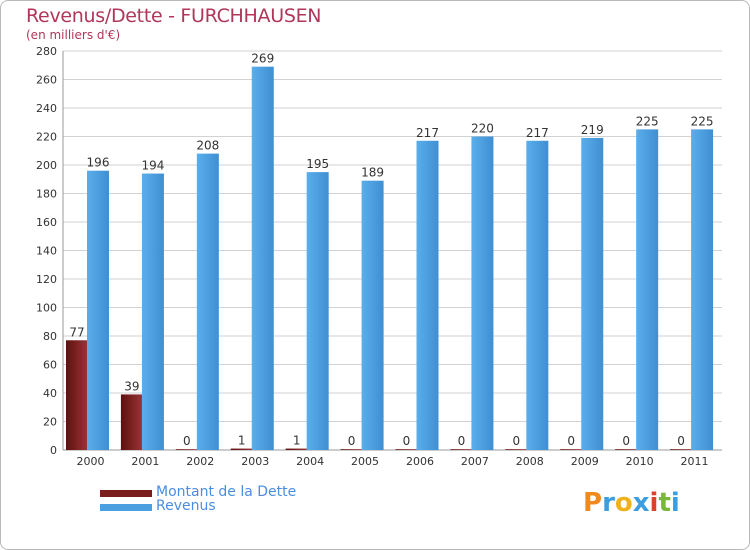 The width and height of the screenshot is (750, 550). What do you see at coordinates (46, 194) in the screenshot?
I see `y-tick-label: 180` at bounding box center [46, 194].